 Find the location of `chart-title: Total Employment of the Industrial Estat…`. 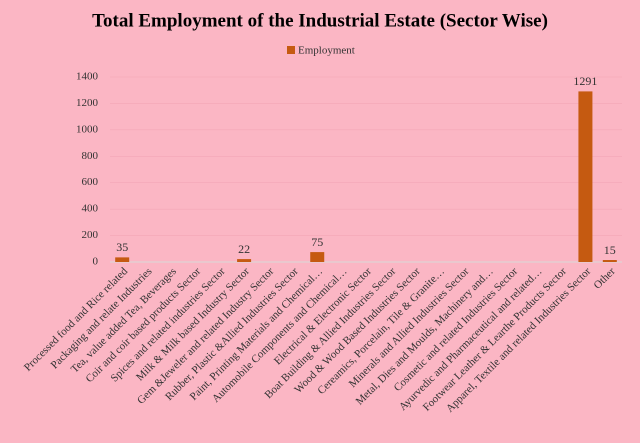

chart-title: Total Employment of the Industrial Estat… is located at coordinates (320, 20).